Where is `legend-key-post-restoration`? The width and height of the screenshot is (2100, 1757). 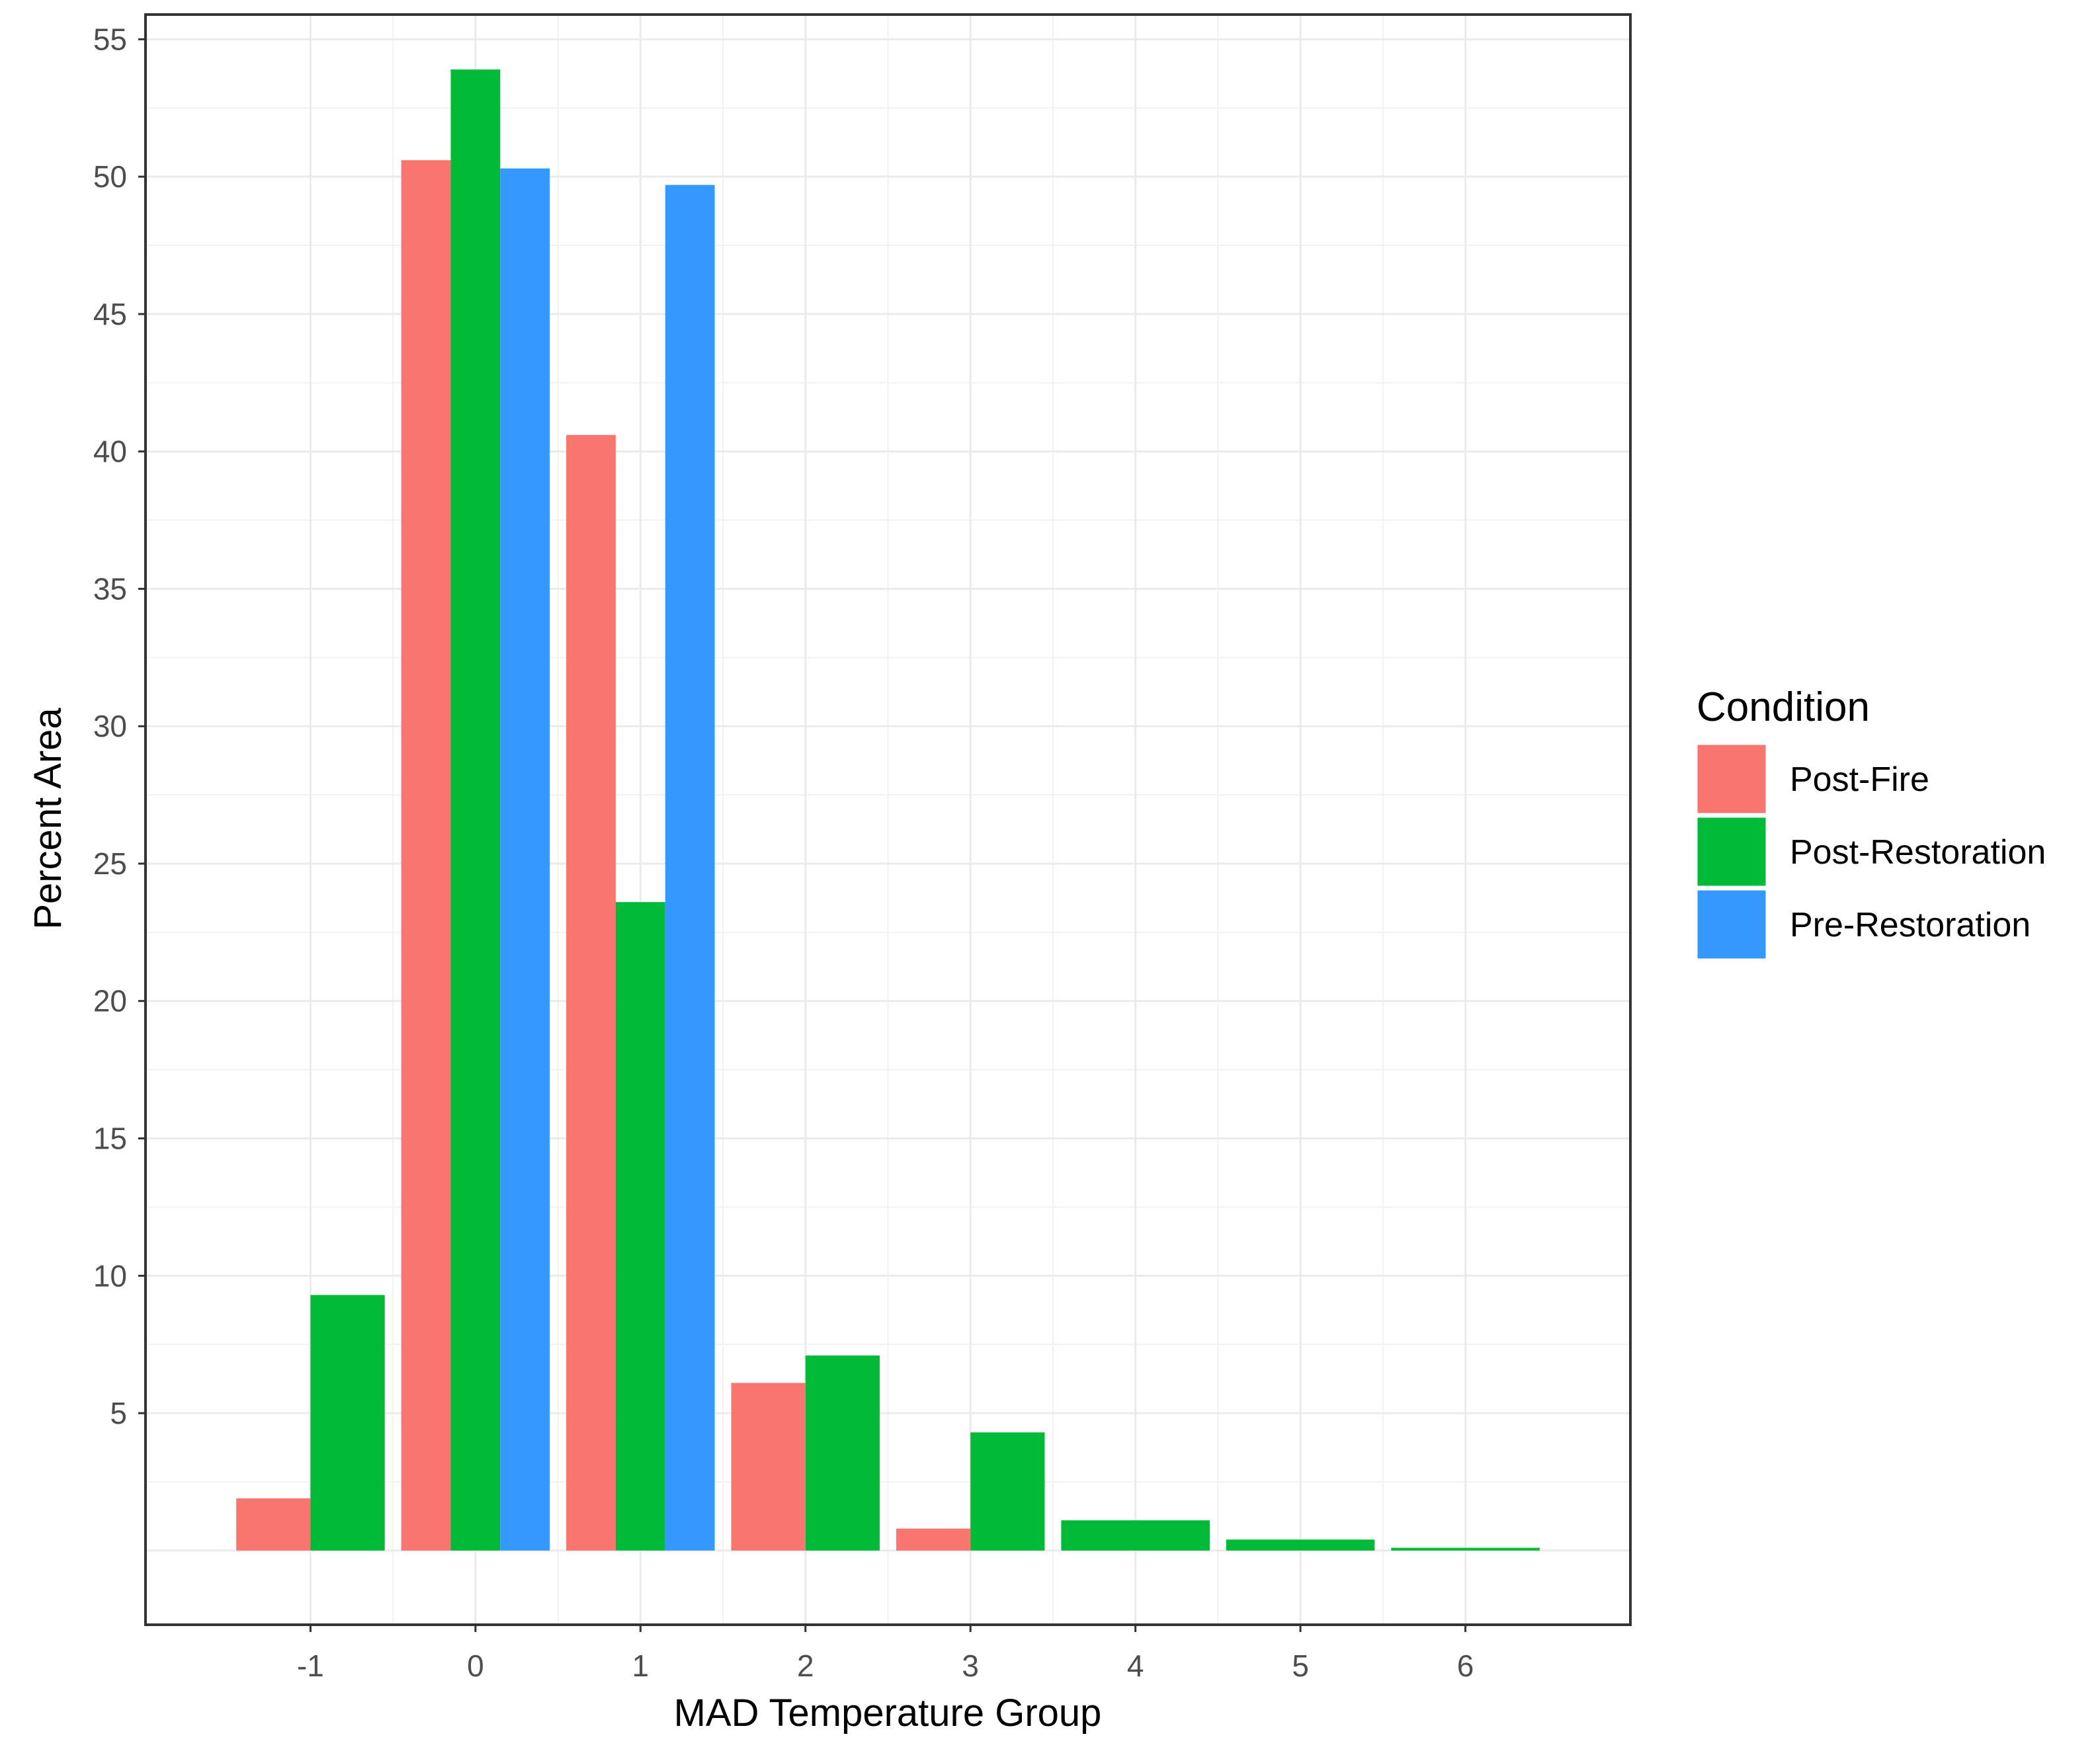 legend-key-post-restoration is located at coordinates (1731, 851).